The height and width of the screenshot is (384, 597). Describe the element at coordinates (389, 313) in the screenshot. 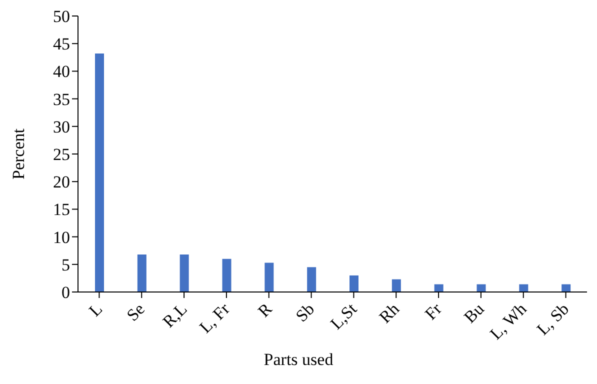

I see `x-tick-label: Rh` at that location.